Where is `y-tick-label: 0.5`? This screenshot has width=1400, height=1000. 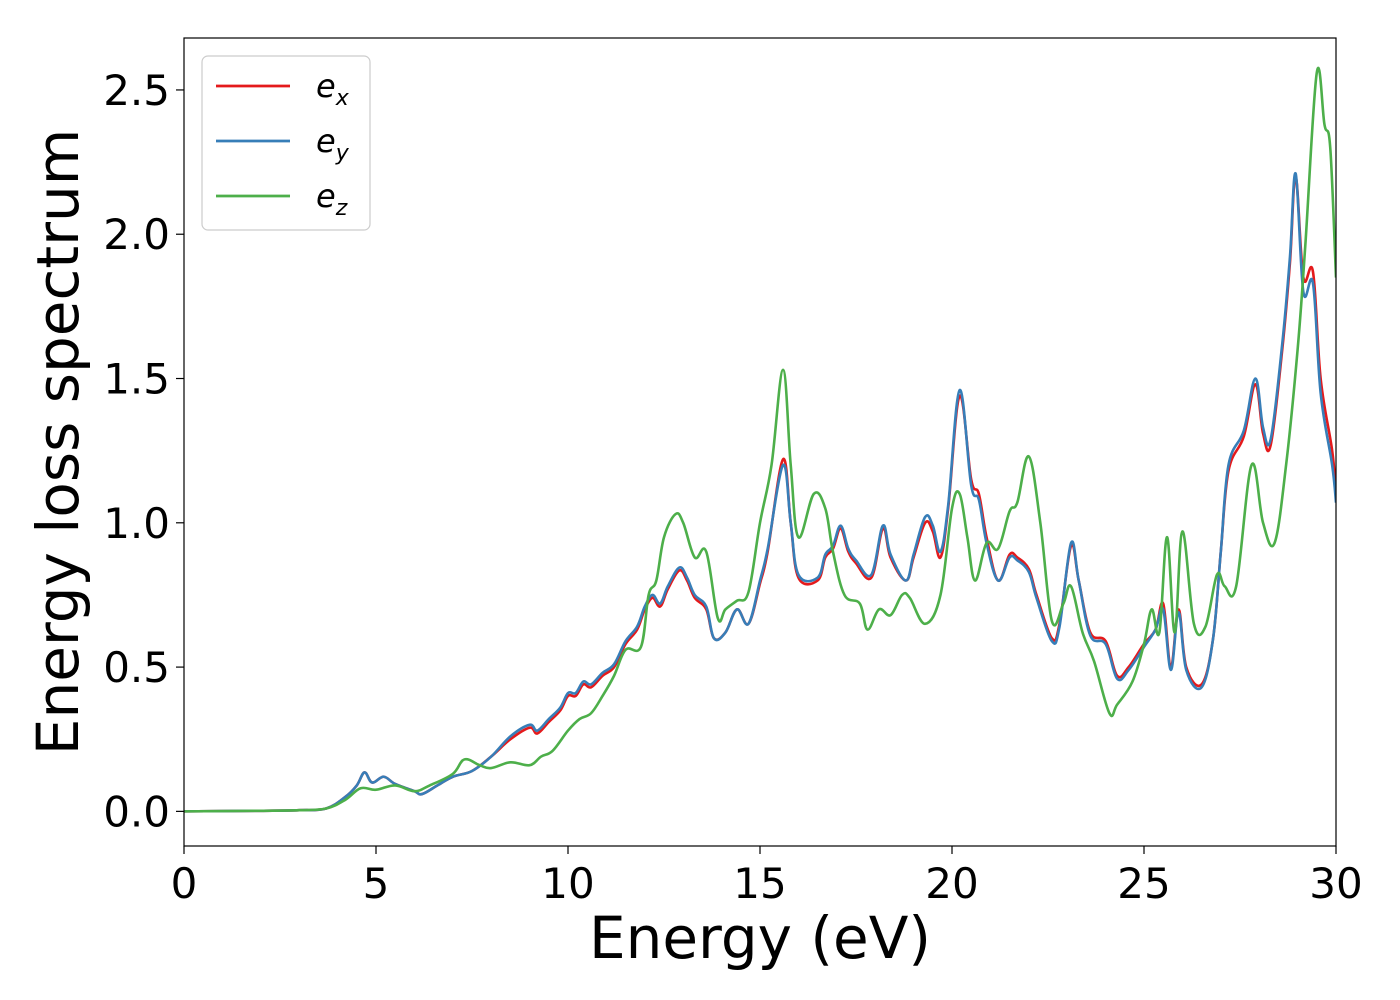
y-tick-label: 0.5 is located at coordinates (136, 667).